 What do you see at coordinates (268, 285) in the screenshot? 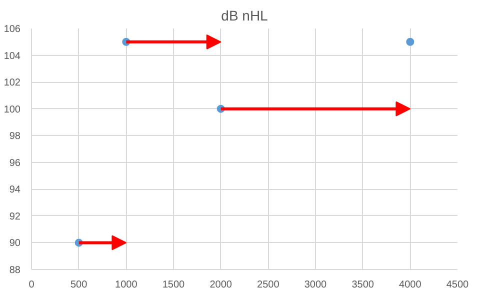
I see `x-tick-label: 2500` at bounding box center [268, 285].